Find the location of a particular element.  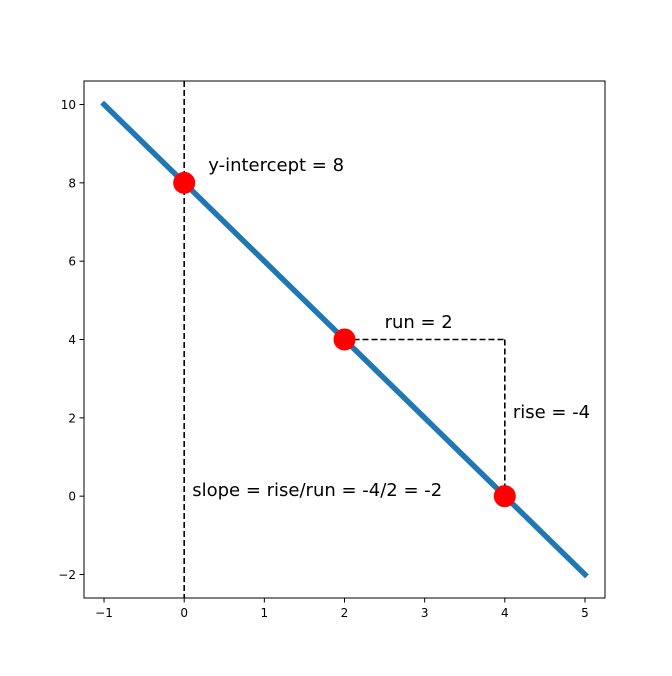

y-tick-label: 8 is located at coordinates (72, 183).